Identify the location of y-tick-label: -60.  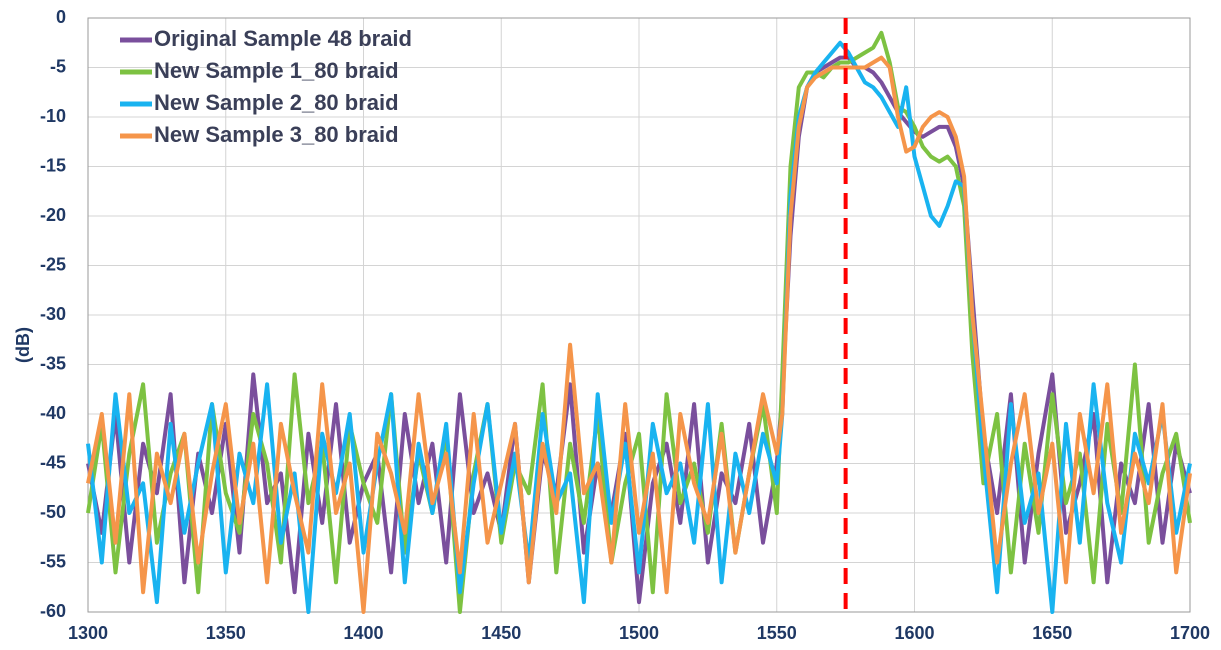
(53, 611).